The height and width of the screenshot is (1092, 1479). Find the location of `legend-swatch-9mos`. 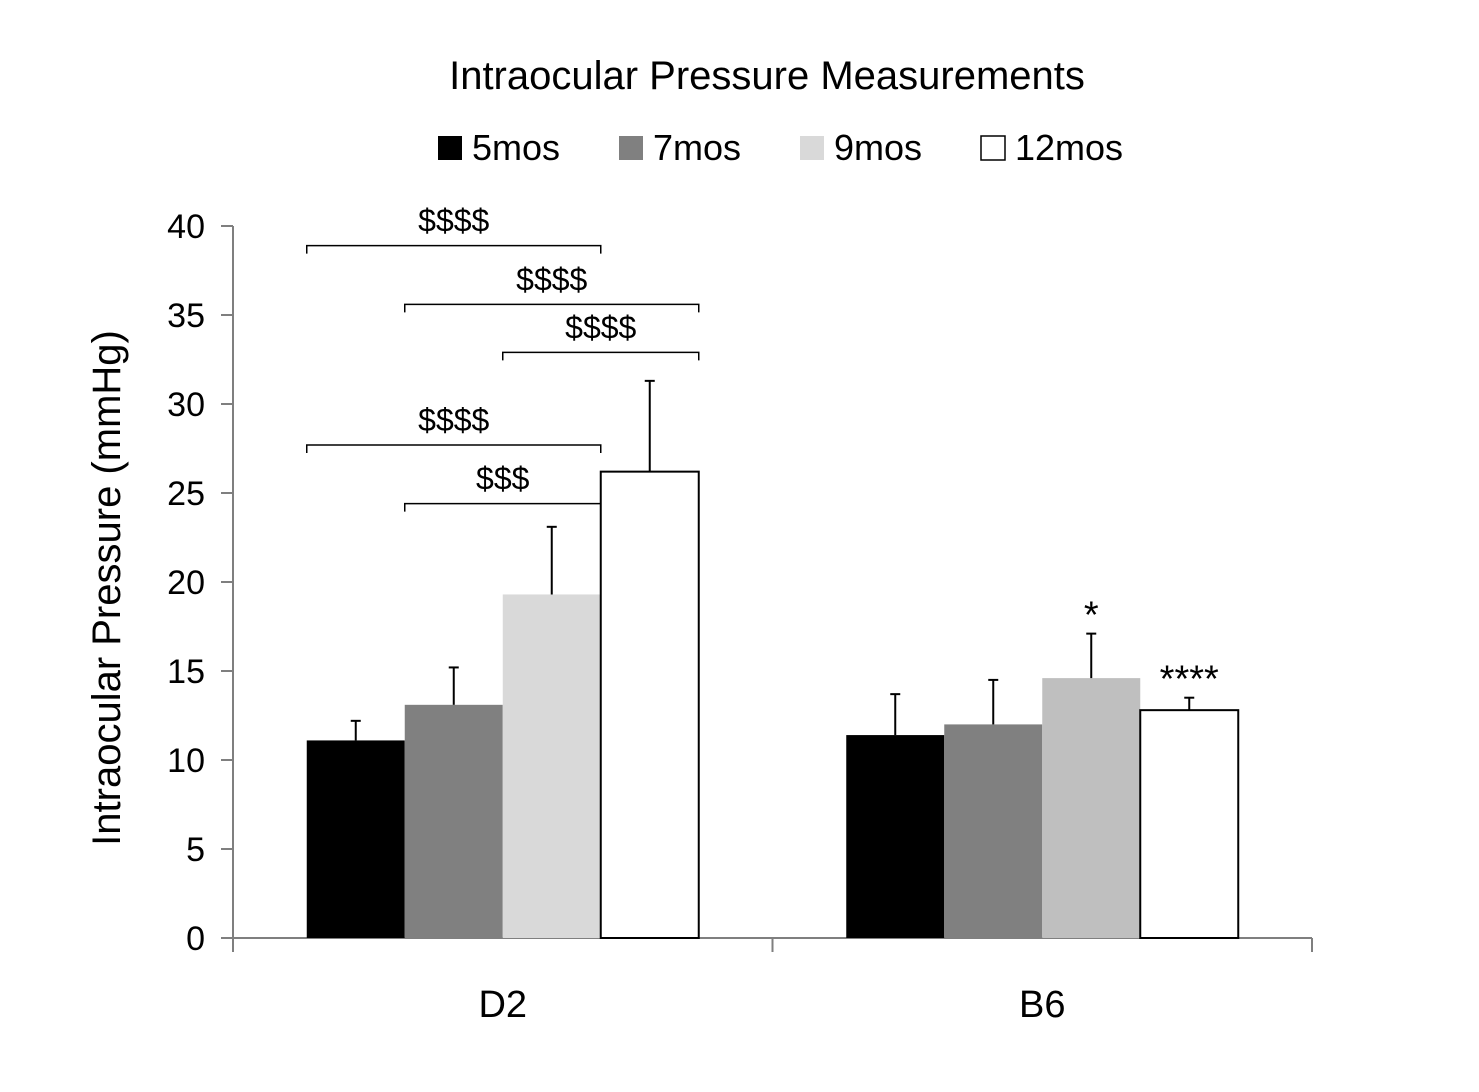

legend-swatch-9mos is located at coordinates (812, 148).